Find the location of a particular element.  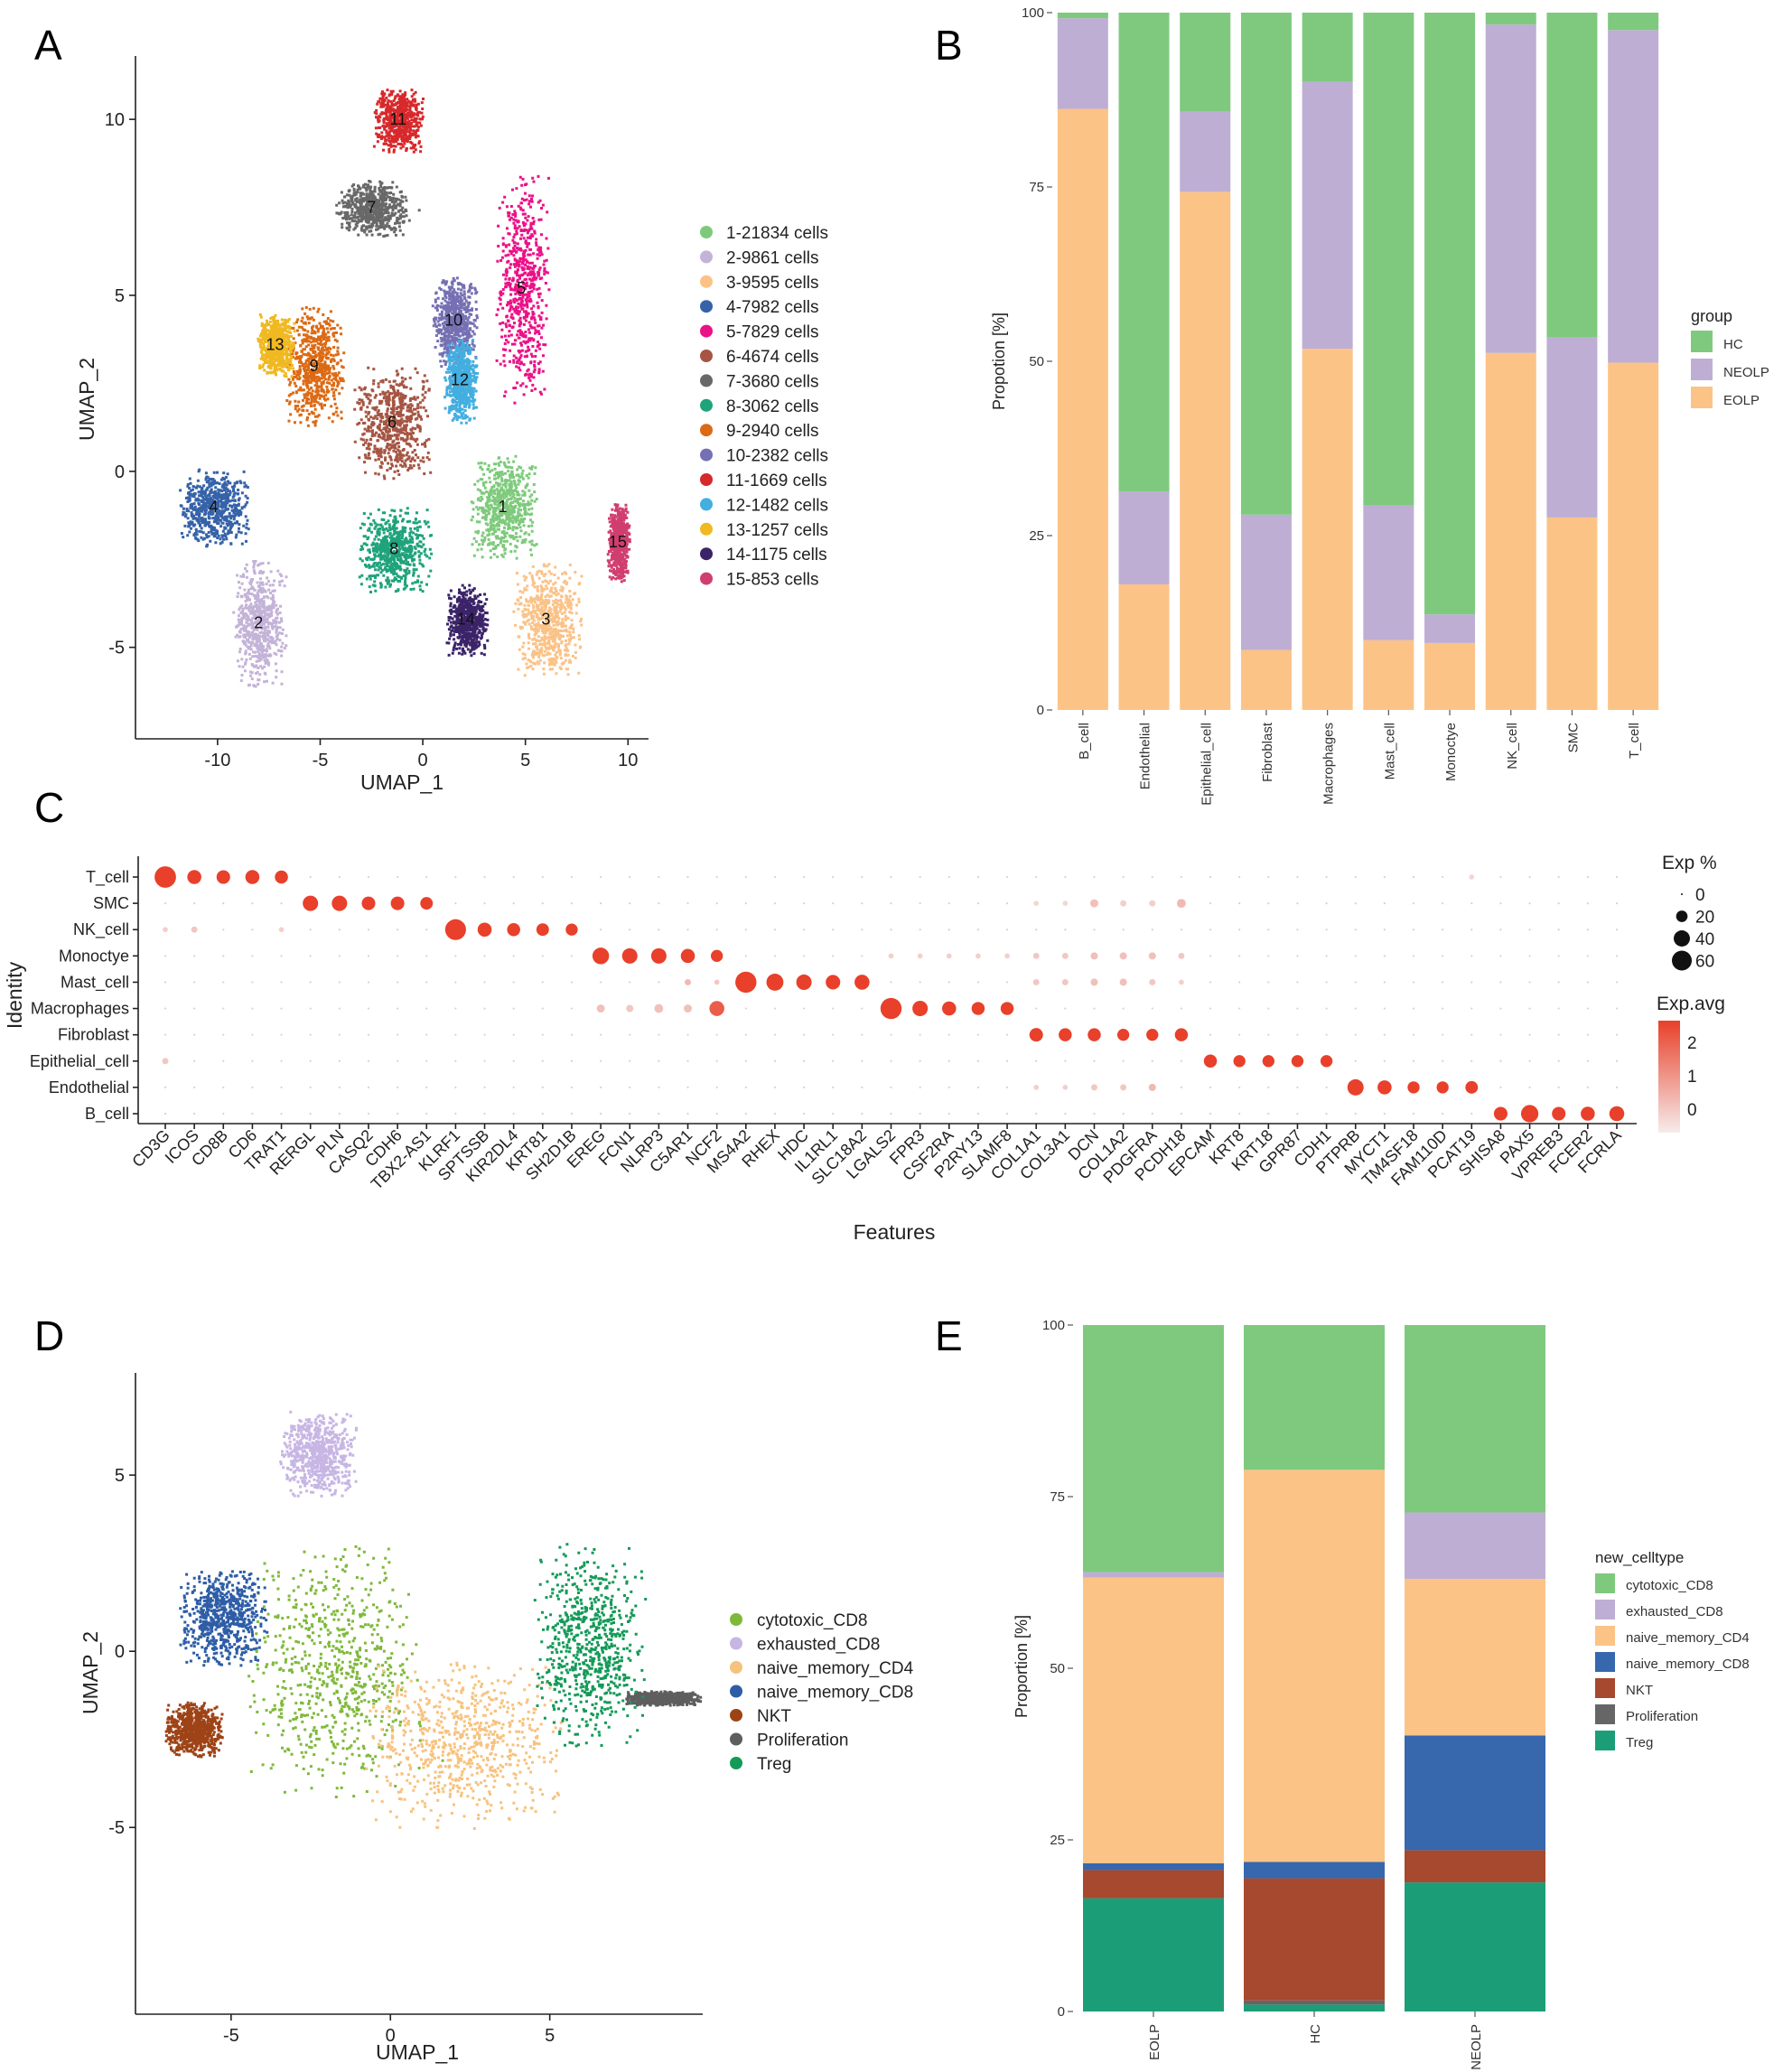

legend-label-14: 14-1175 cells is located at coordinates (777, 556).